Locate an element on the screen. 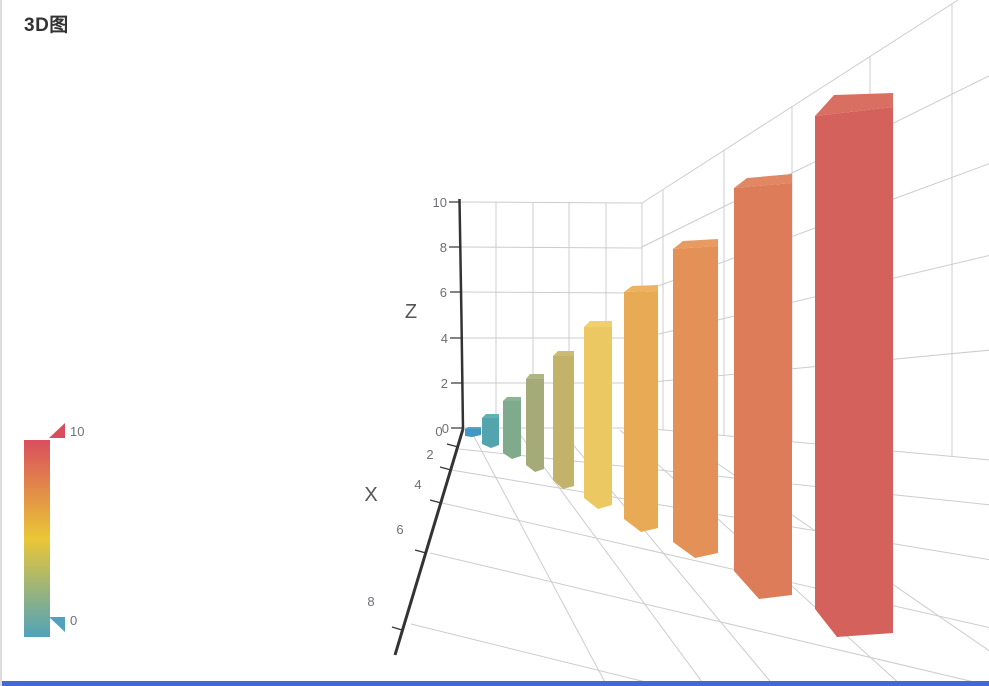 This screenshot has height=686, width=989. axis-name-label: Z is located at coordinates (411, 312).